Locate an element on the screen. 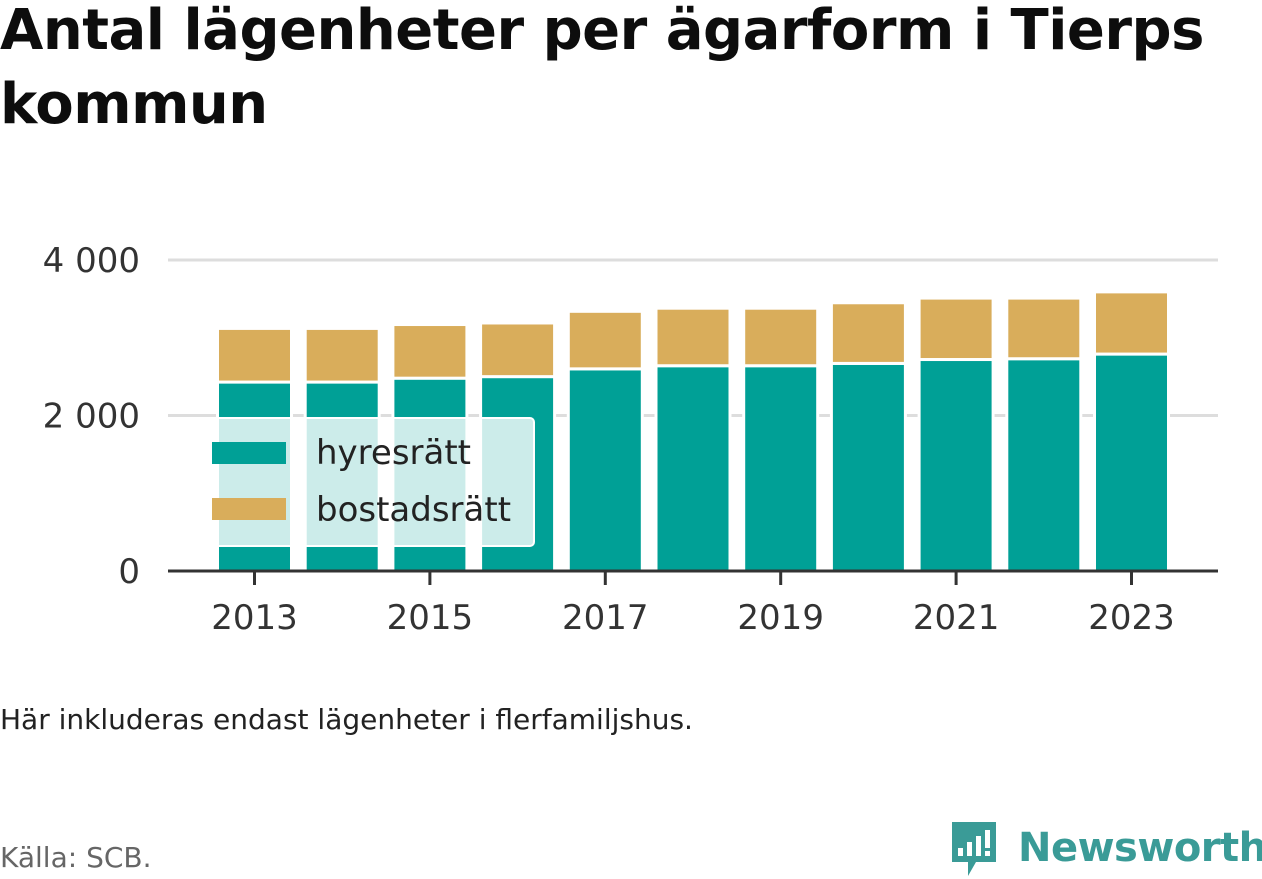  bar-hyresratt-2023 is located at coordinates (1131, 462).